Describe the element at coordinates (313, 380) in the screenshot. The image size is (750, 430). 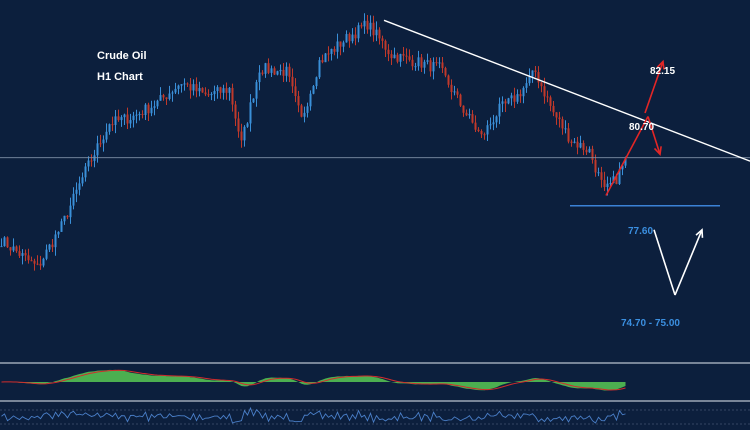
I see `macd-signal-line` at that location.